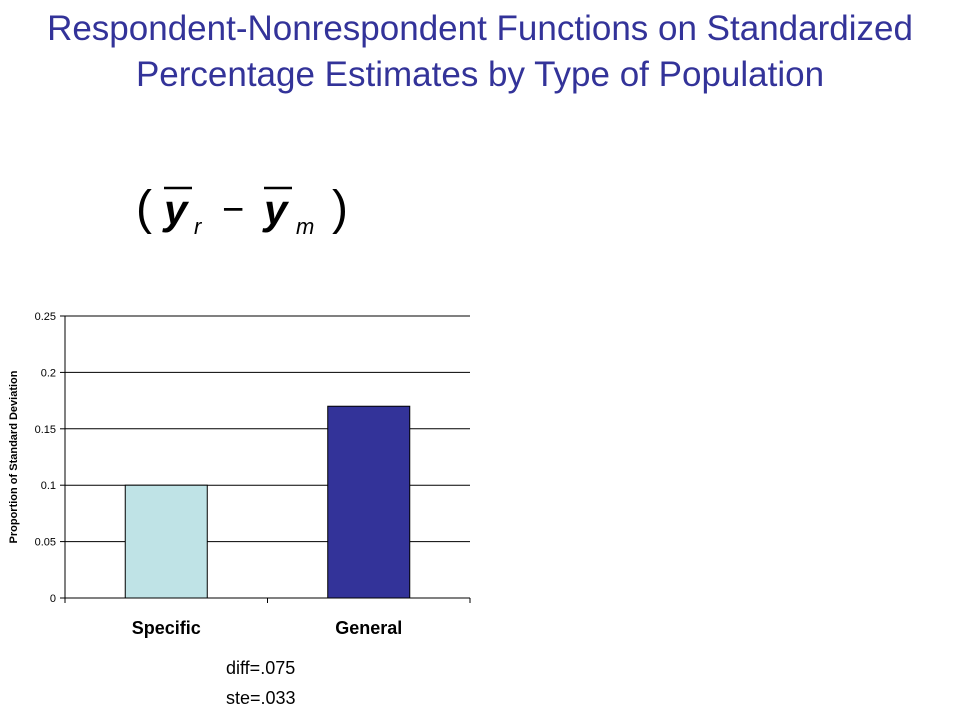 Image resolution: width=960 pixels, height=720 pixels. I want to click on formula-sub-m: m, so click(305, 226).